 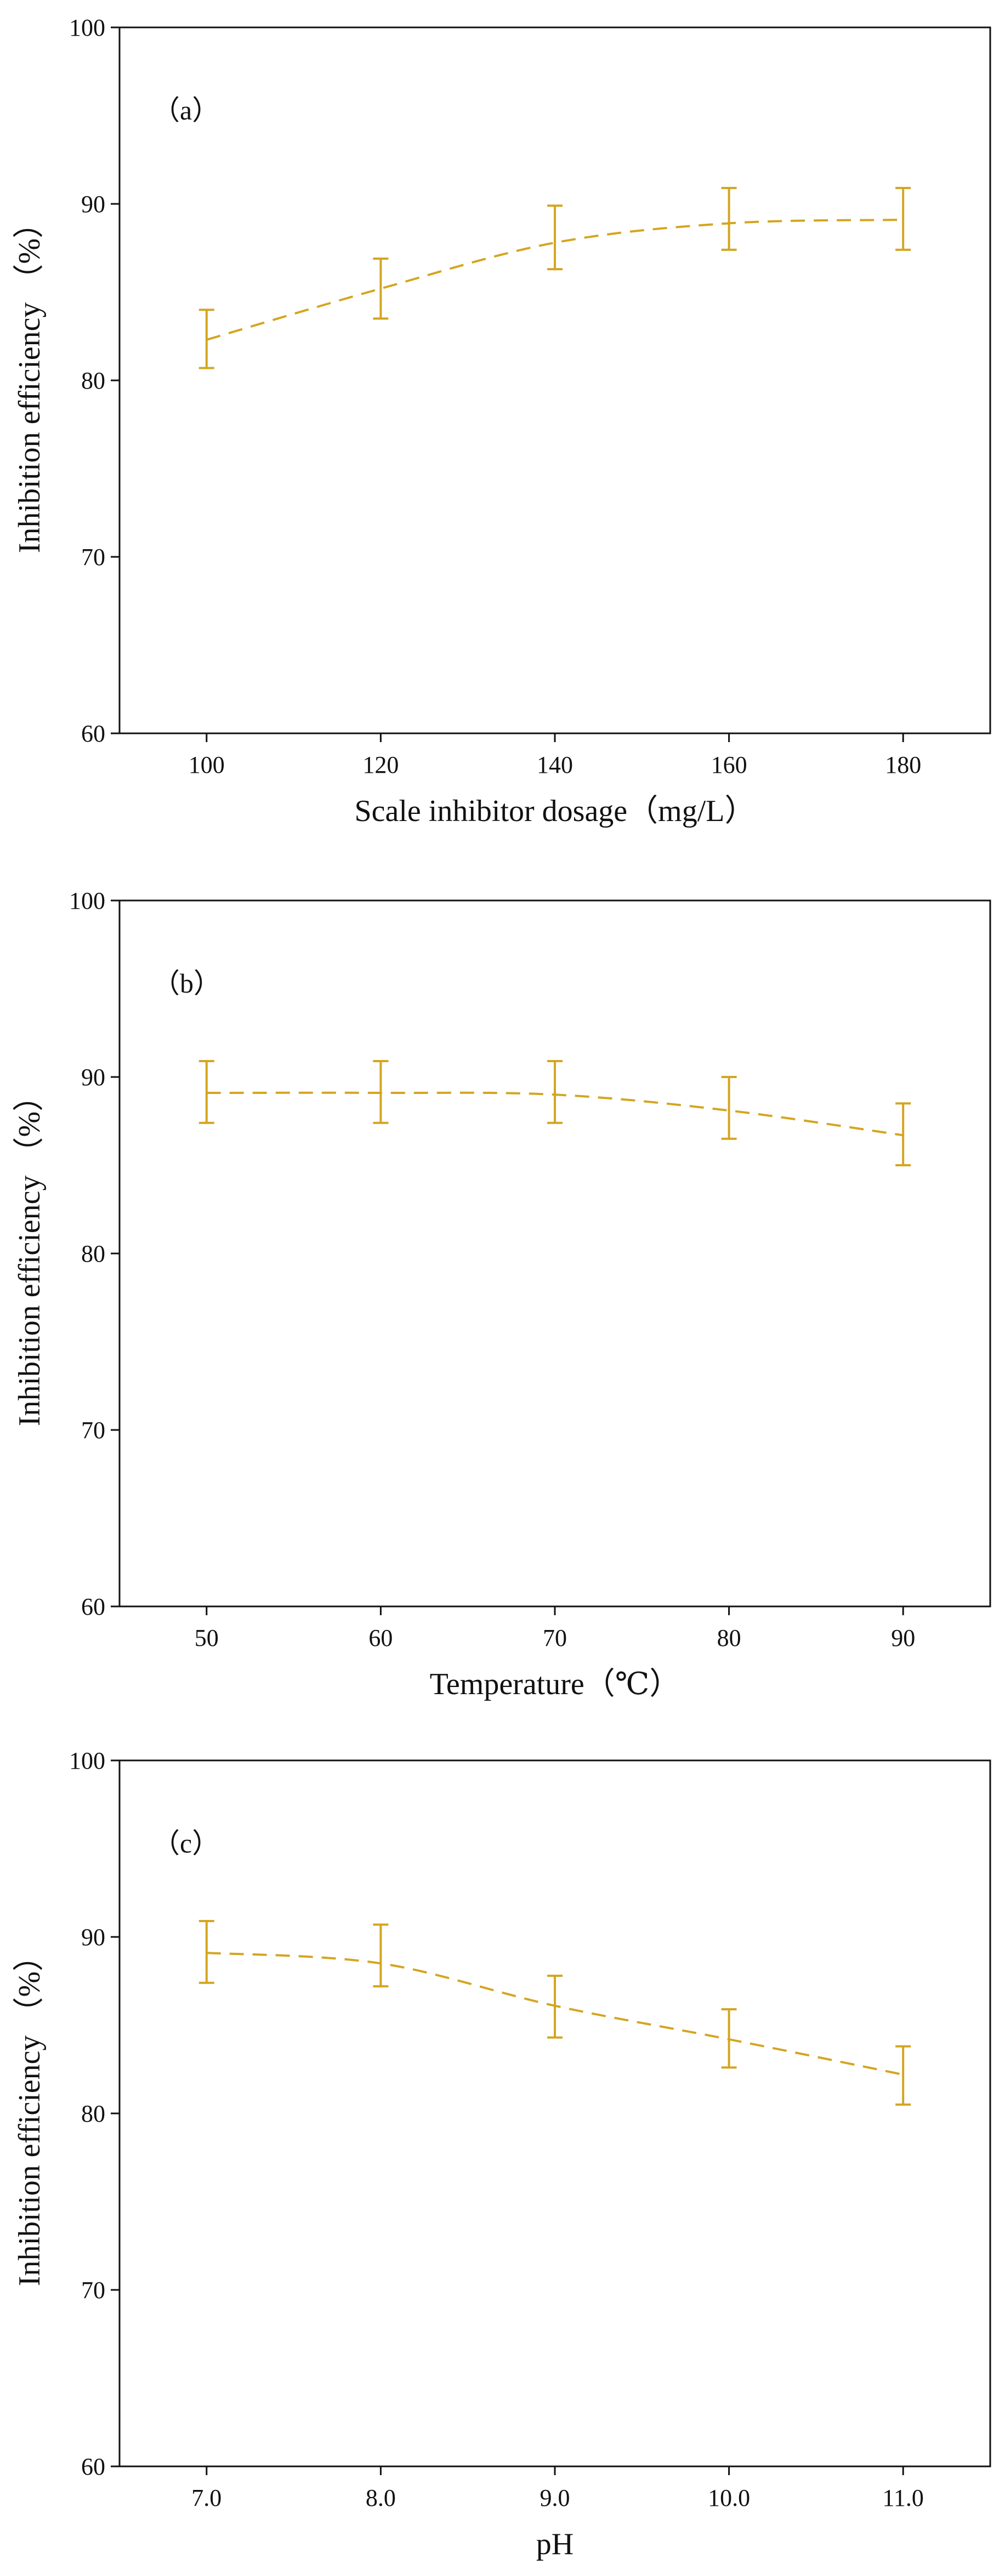 I want to click on x-tick-label: 140, so click(x=555, y=764).